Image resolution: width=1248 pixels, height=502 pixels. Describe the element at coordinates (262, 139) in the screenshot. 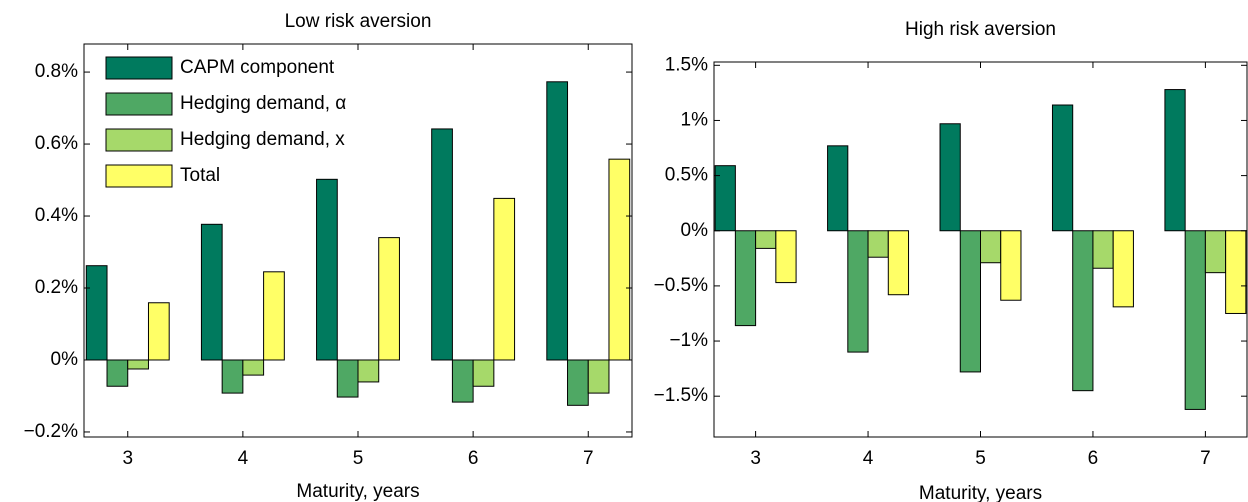

I see `legend-label: Hedging demand, x` at that location.